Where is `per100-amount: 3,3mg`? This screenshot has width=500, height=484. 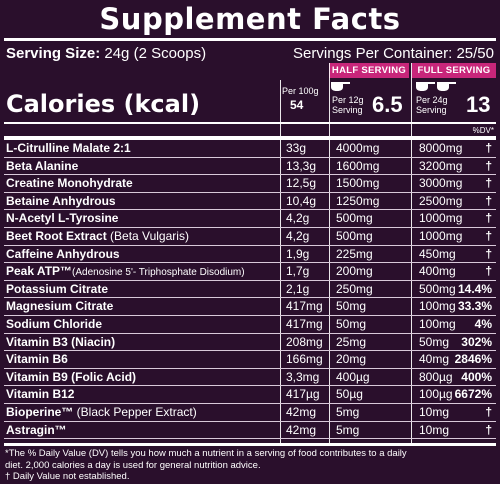
per100-amount: 3,3mg is located at coordinates (303, 376).